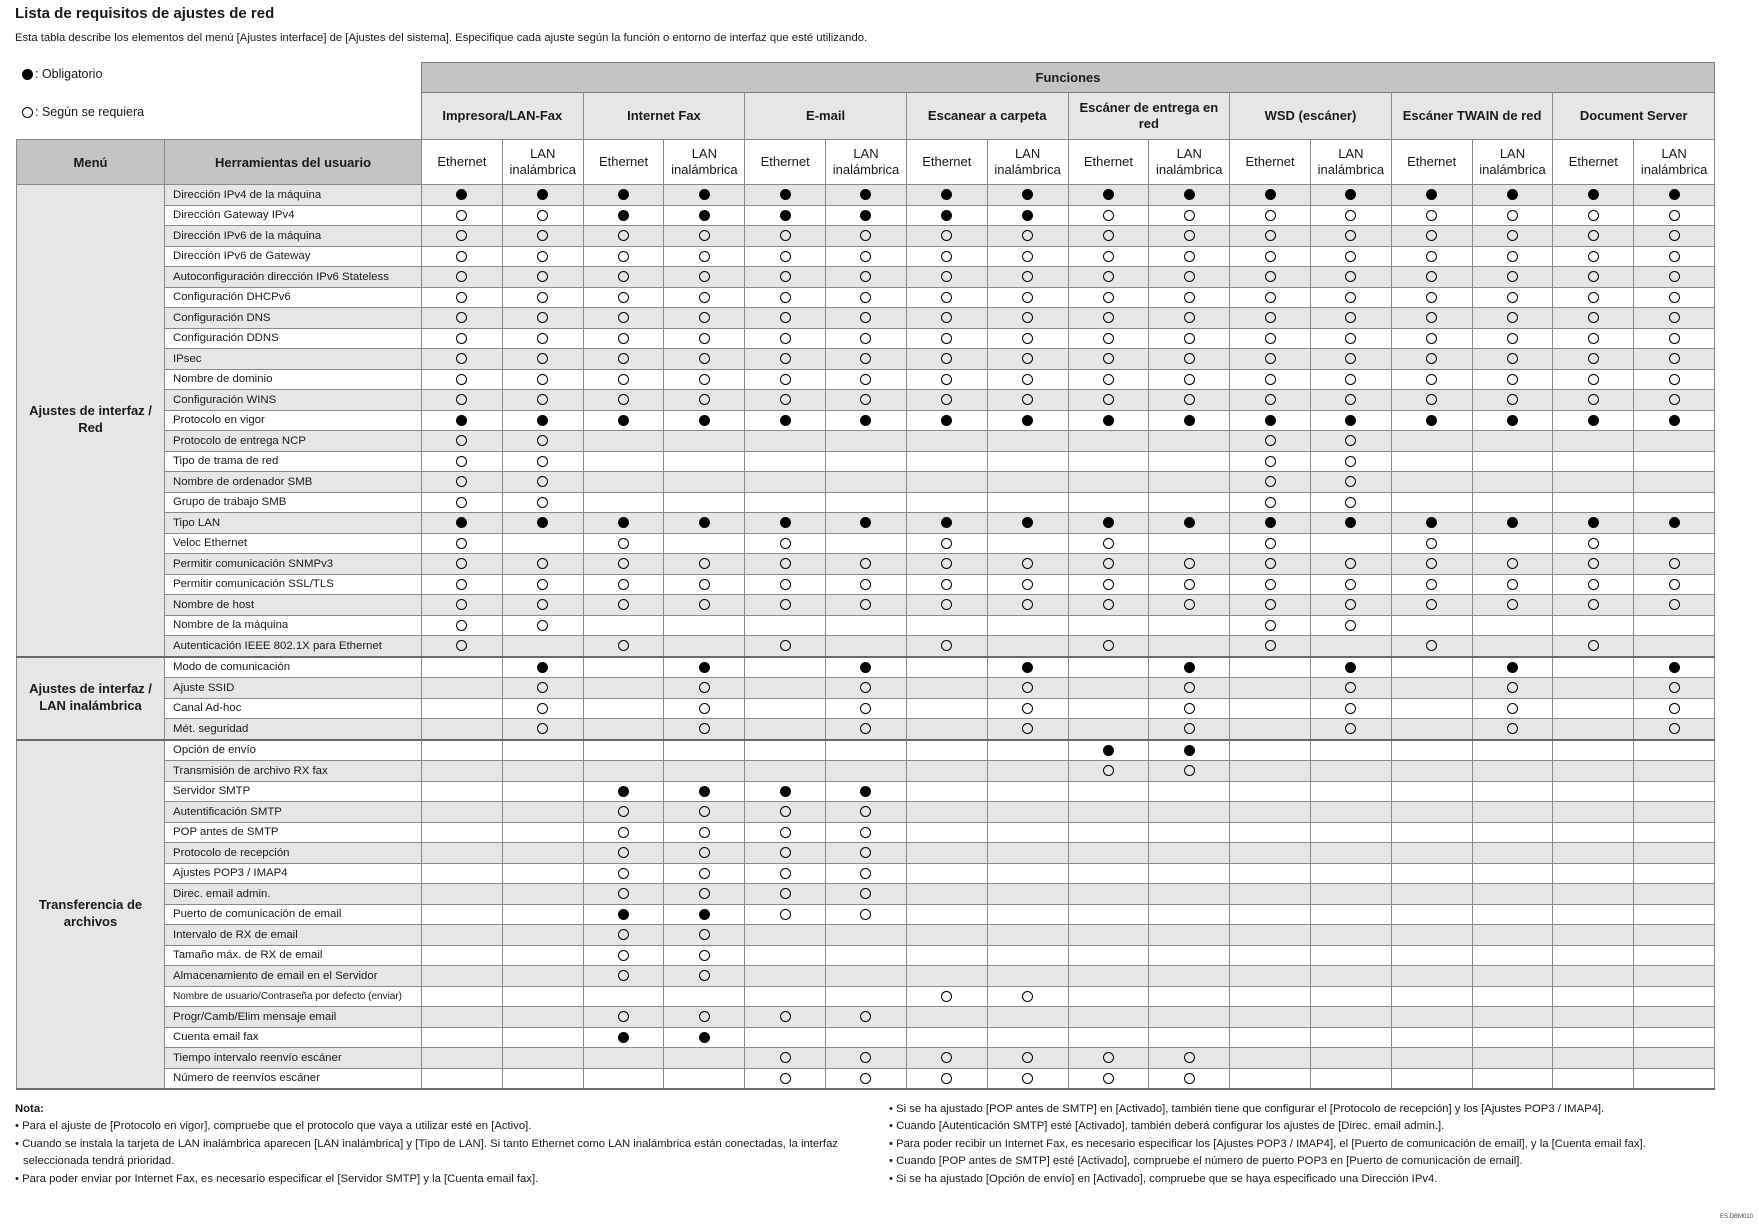 The height and width of the screenshot is (1226, 1759). Describe the element at coordinates (1310, 116) in the screenshot. I see `function-header: WSD (escáner)` at that location.